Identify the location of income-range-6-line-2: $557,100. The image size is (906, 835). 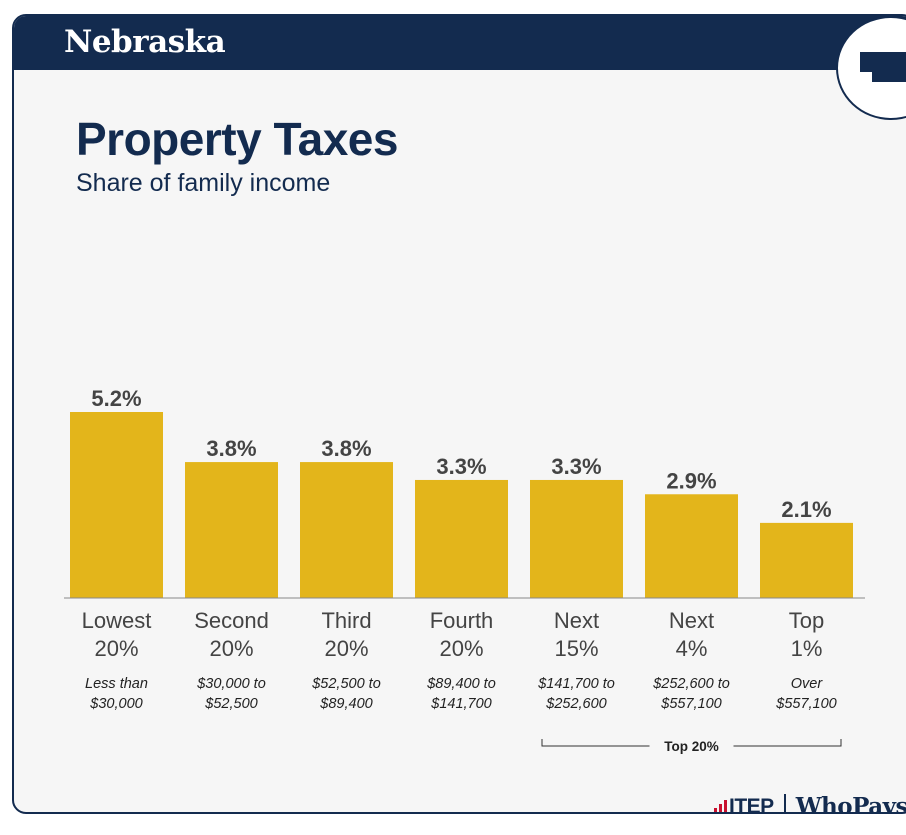
(690, 704).